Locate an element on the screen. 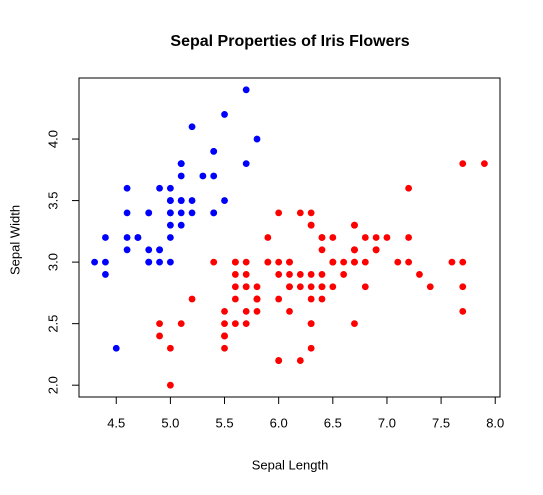 Image resolution: width=543 pixels, height=495 pixels. y-tick-label: 2.5 is located at coordinates (52, 324).